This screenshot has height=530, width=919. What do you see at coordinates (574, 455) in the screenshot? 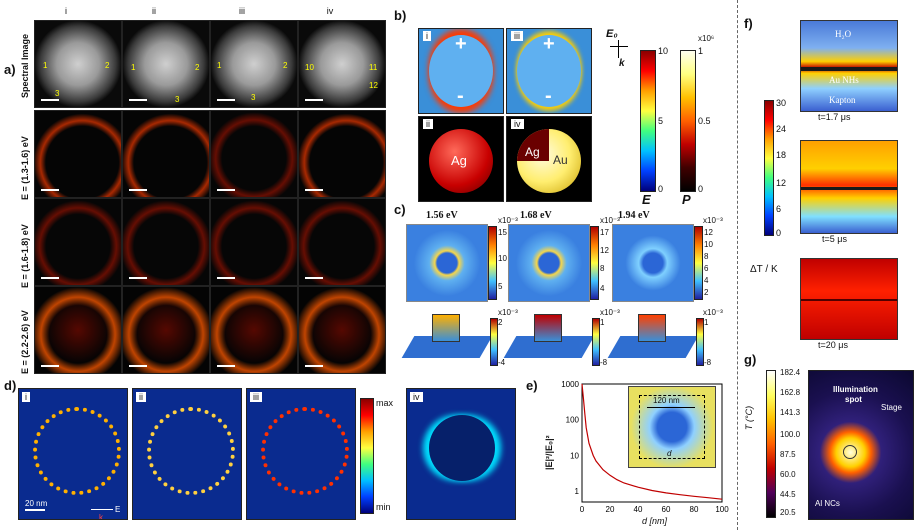
I see `y-tick-label: 10` at bounding box center [574, 455].